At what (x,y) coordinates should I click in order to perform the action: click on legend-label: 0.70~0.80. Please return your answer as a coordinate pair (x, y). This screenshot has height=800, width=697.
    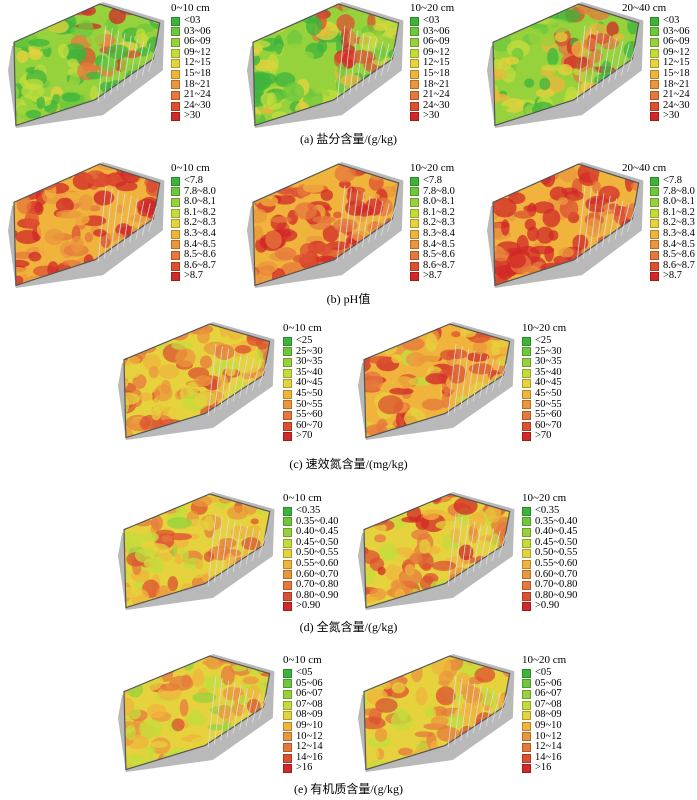
    Looking at the image, I should click on (556, 585).